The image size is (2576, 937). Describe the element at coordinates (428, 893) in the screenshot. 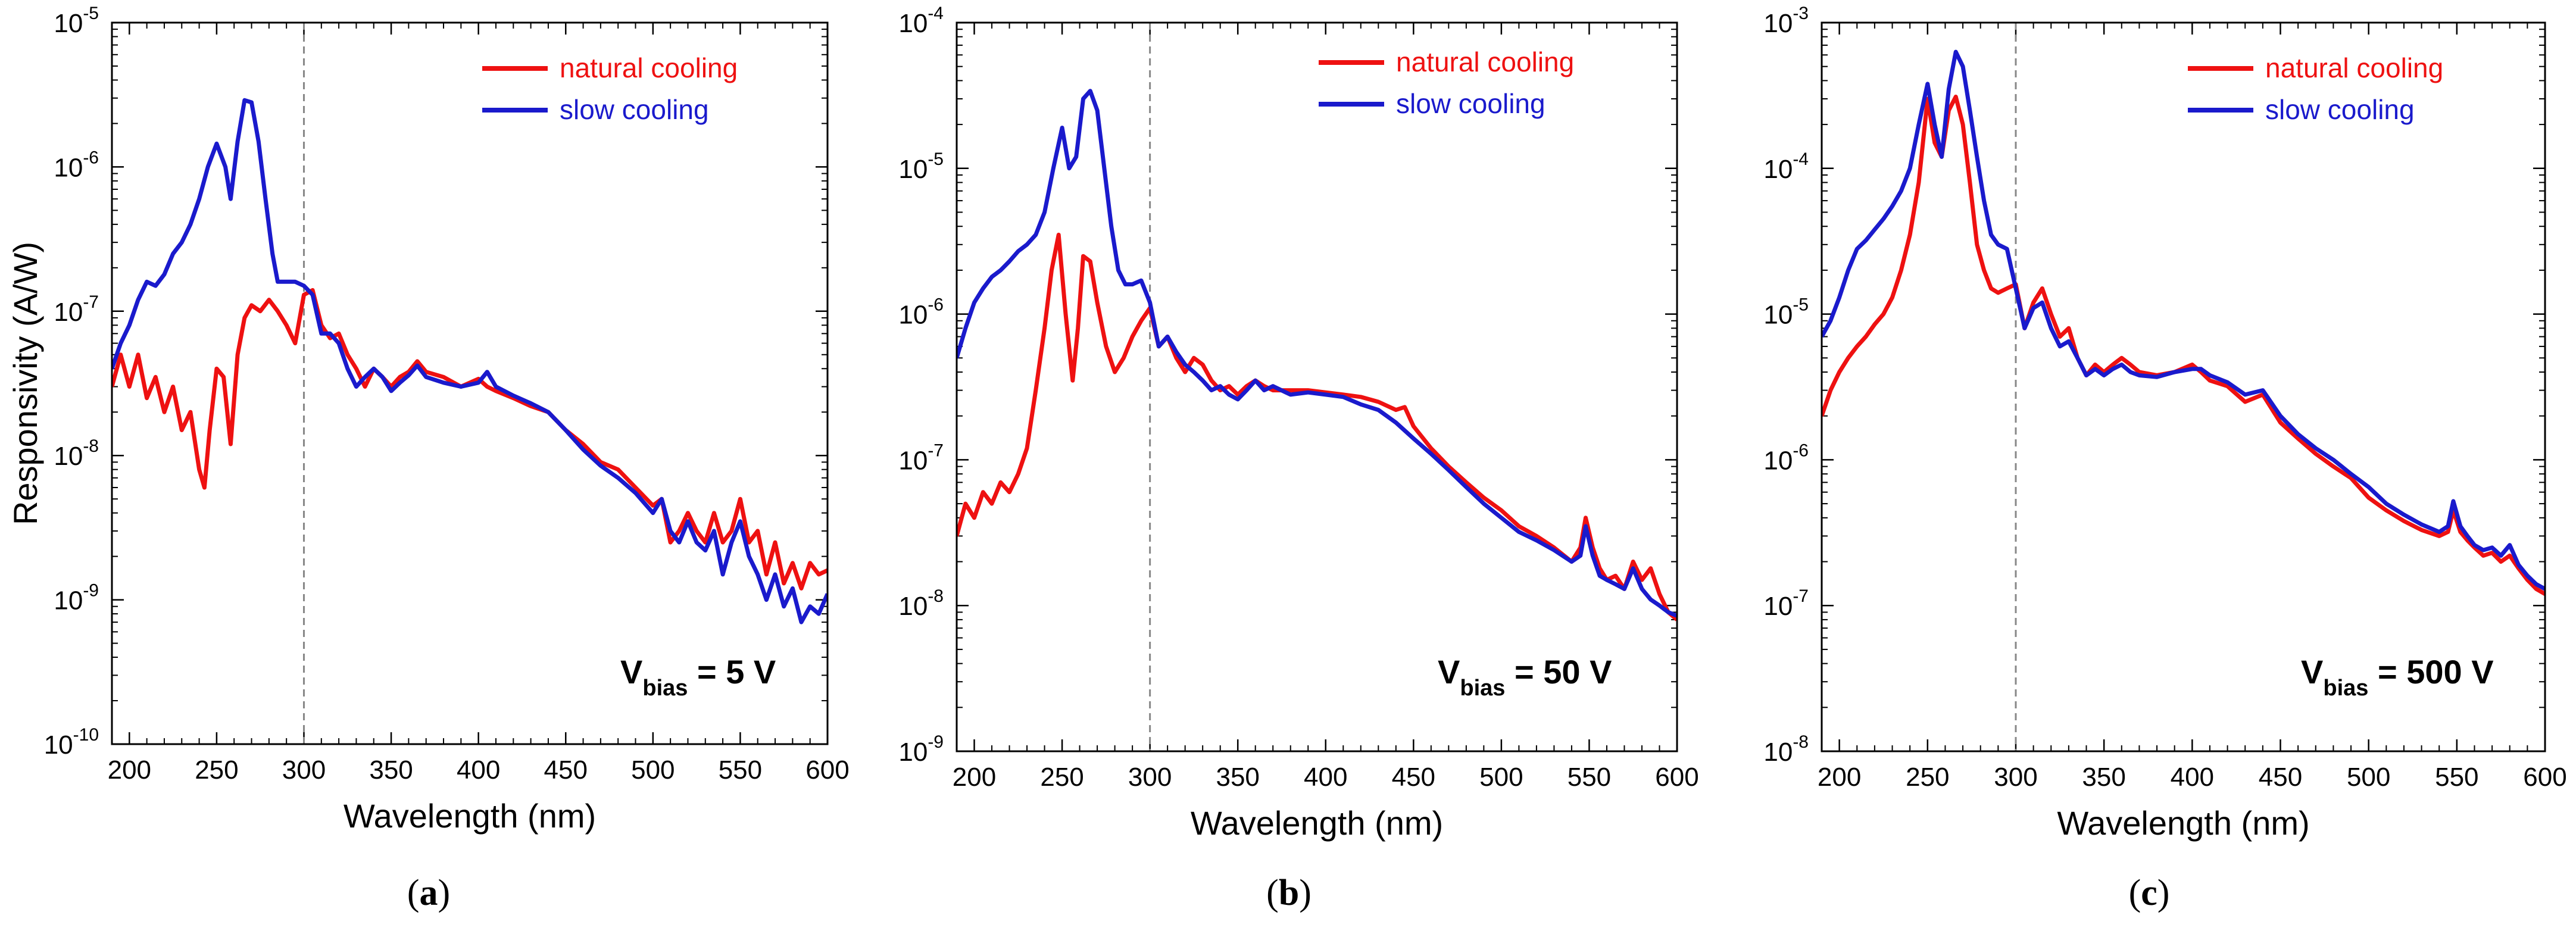

I see `panel-caption: (a)` at that location.